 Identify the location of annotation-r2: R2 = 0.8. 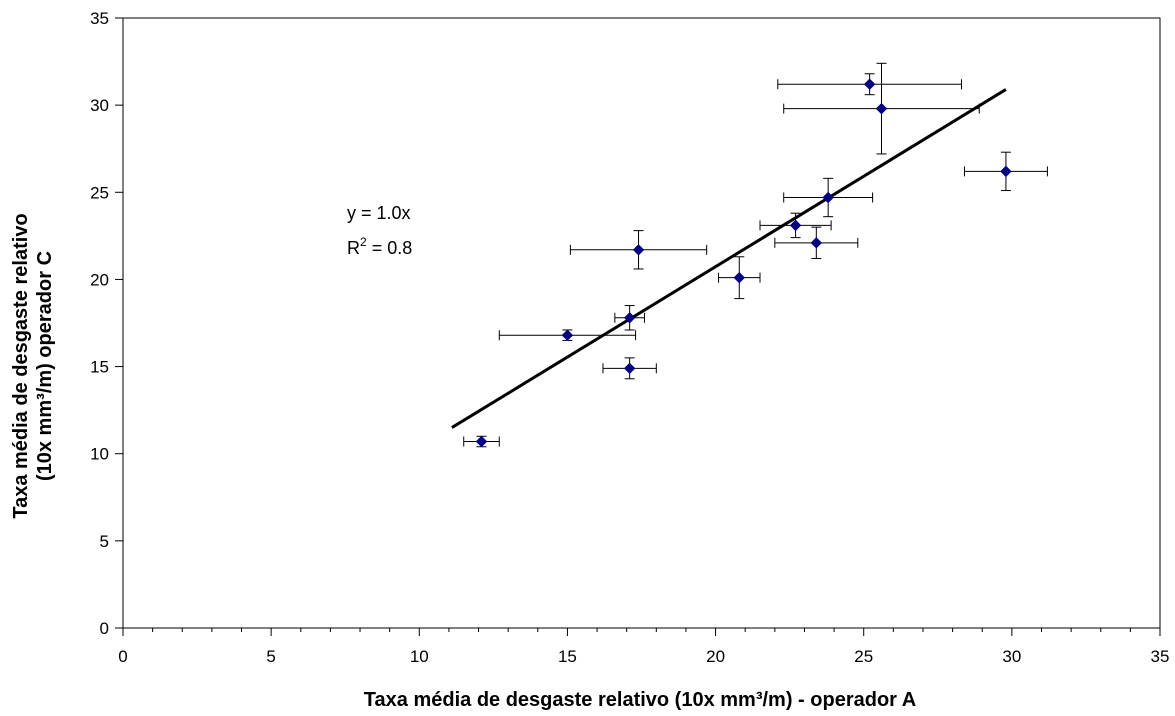
(379, 246).